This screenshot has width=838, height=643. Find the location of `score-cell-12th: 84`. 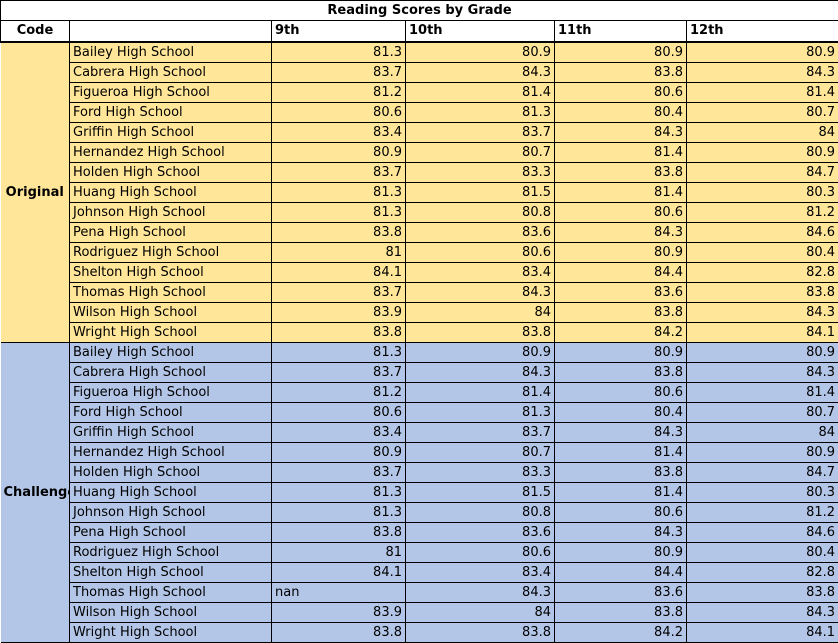

score-cell-12th: 84 is located at coordinates (762, 132).